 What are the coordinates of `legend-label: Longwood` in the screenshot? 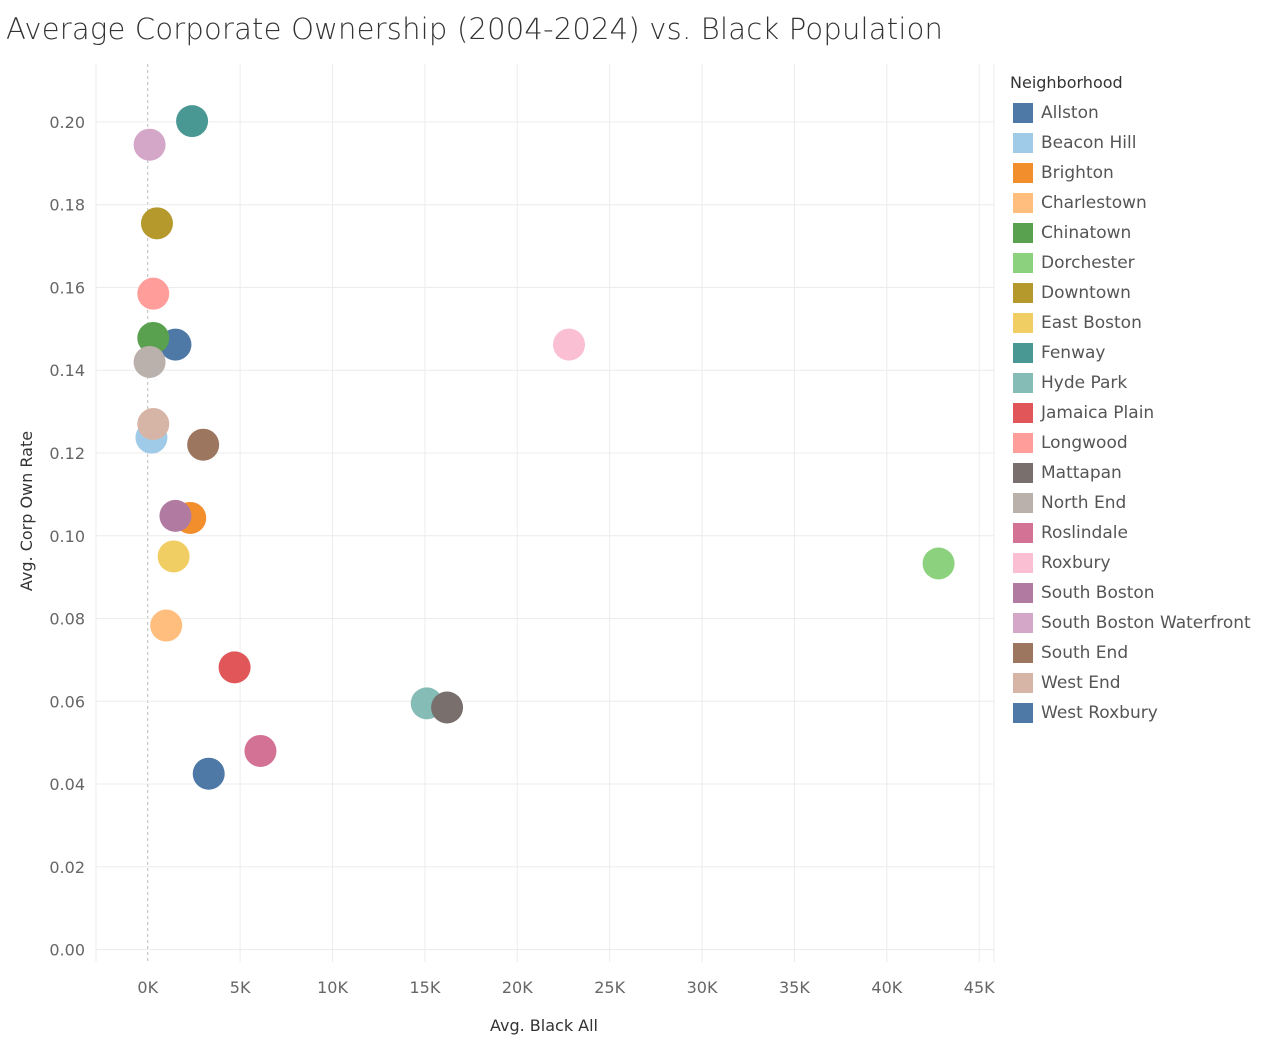 It's located at (1084, 443).